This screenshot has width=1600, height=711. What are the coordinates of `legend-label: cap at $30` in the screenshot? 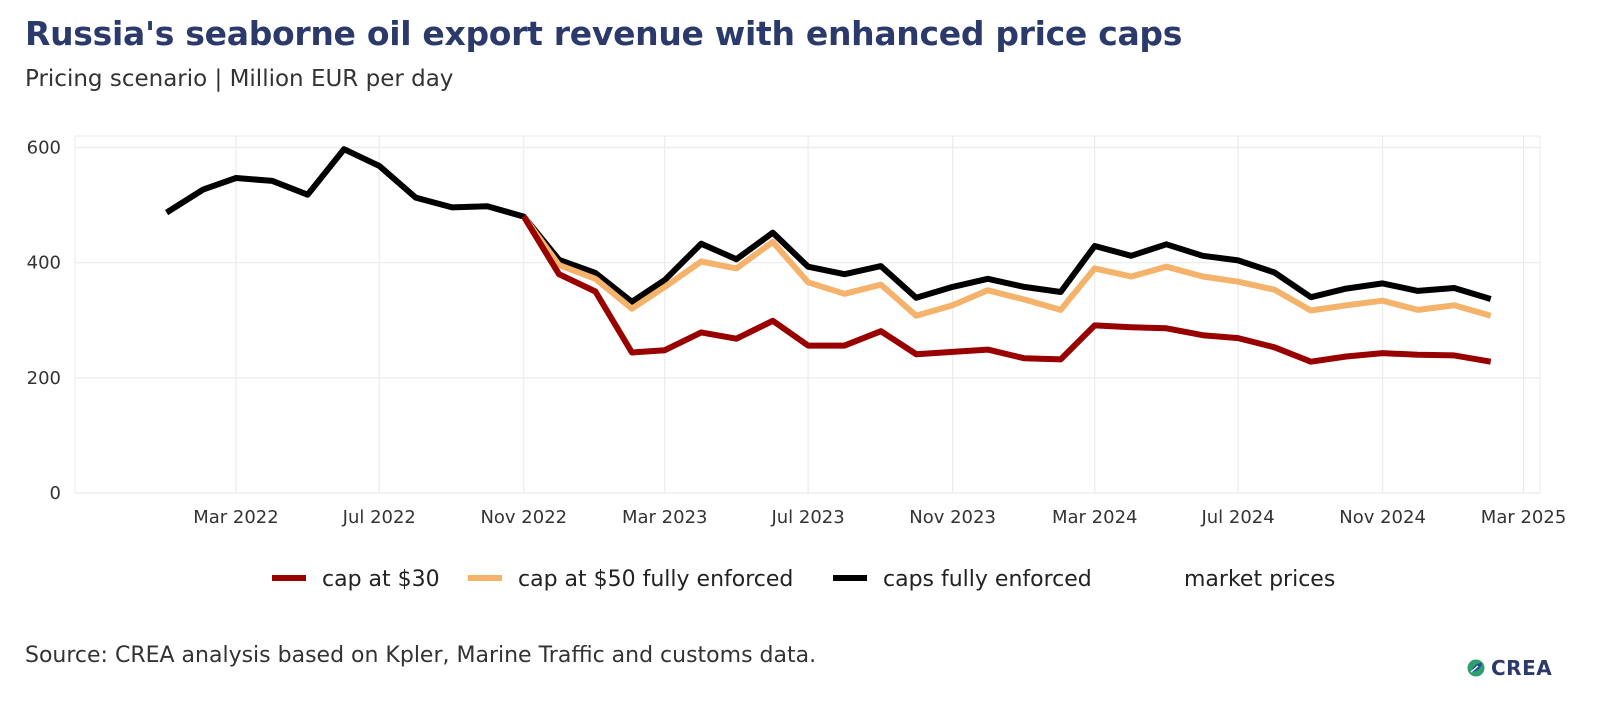 It's located at (381, 579).